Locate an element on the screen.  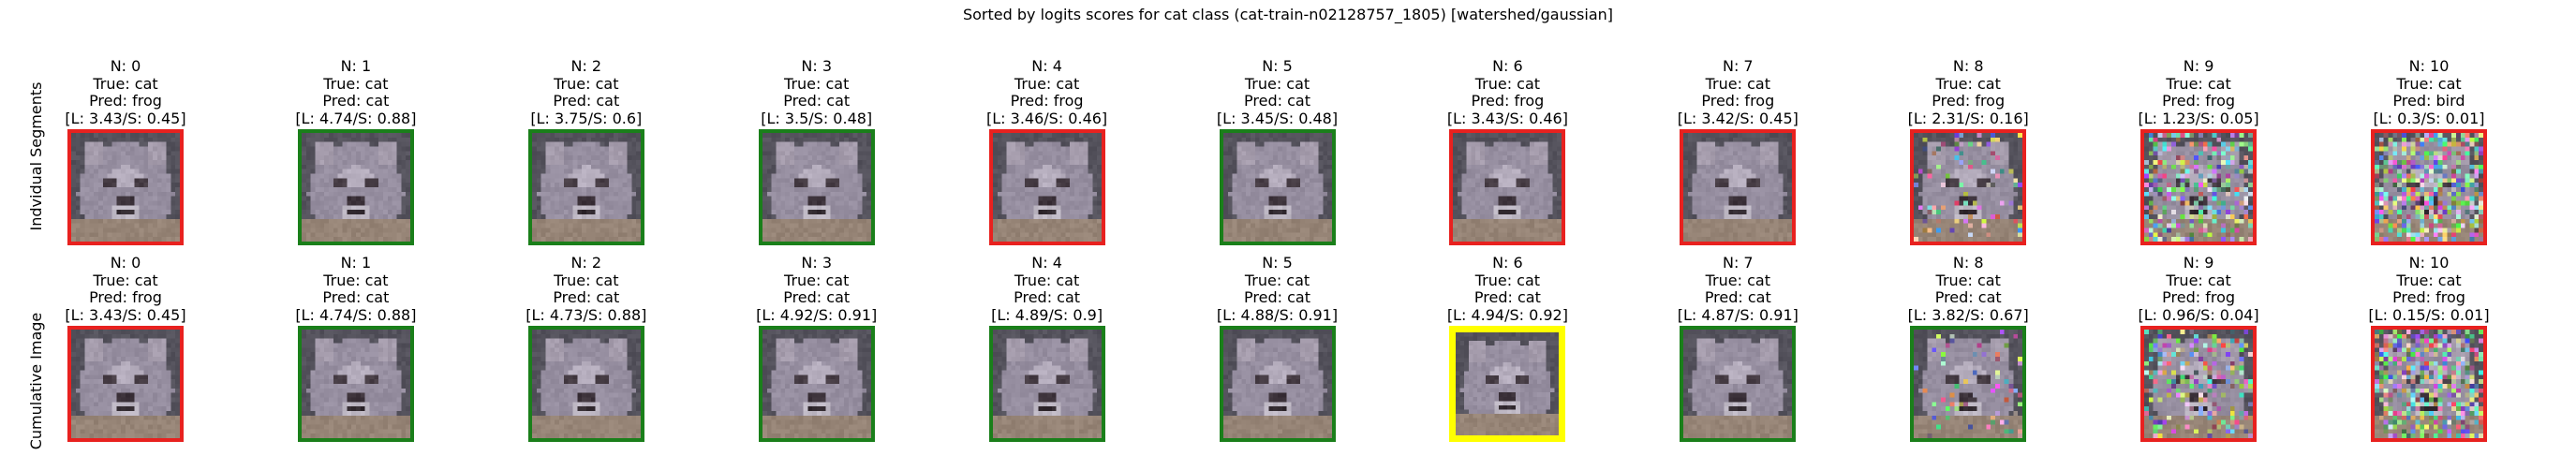
caption-n: N: 8 is located at coordinates (1968, 67).